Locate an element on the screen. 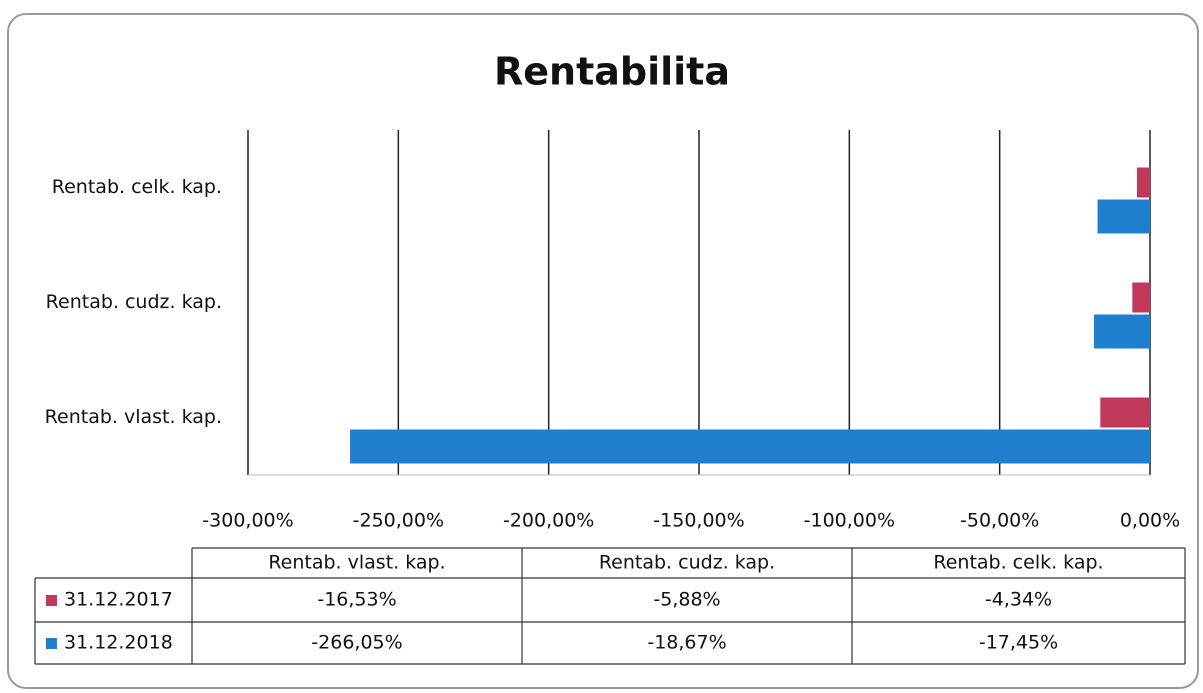 The height and width of the screenshot is (693, 1203). x-tick-label: 0,00% is located at coordinates (1150, 521).